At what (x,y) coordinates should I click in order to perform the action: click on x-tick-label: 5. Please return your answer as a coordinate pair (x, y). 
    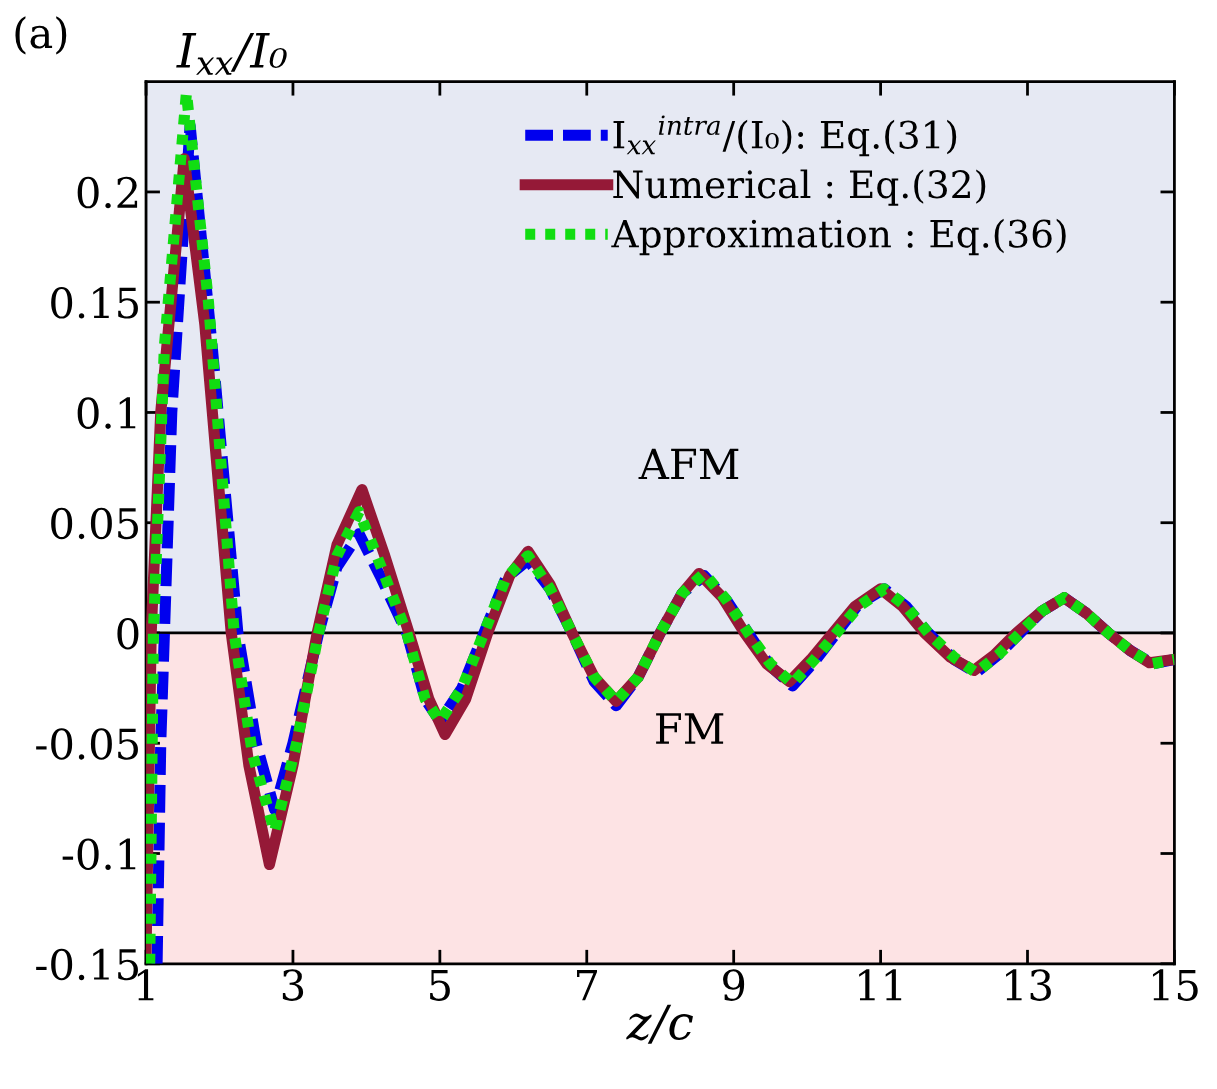
    Looking at the image, I should click on (440, 985).